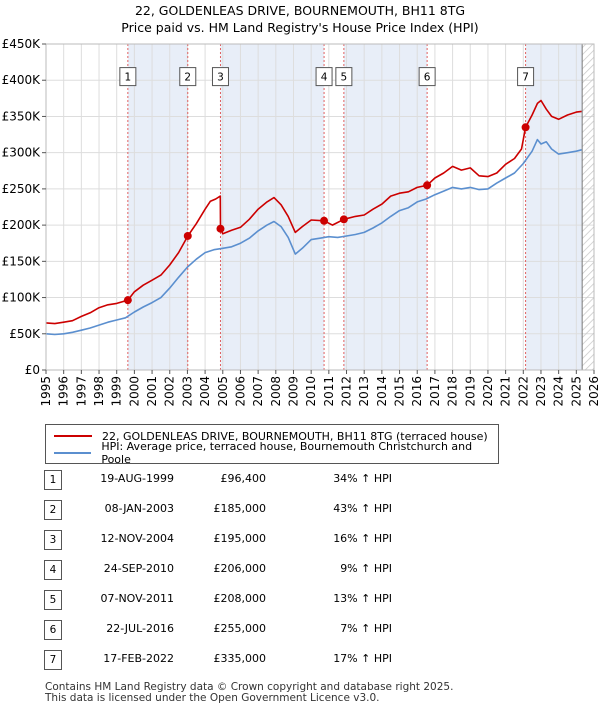 The height and width of the screenshot is (710, 600). I want to click on sale-date: 22-JUL-2016, so click(140, 628).